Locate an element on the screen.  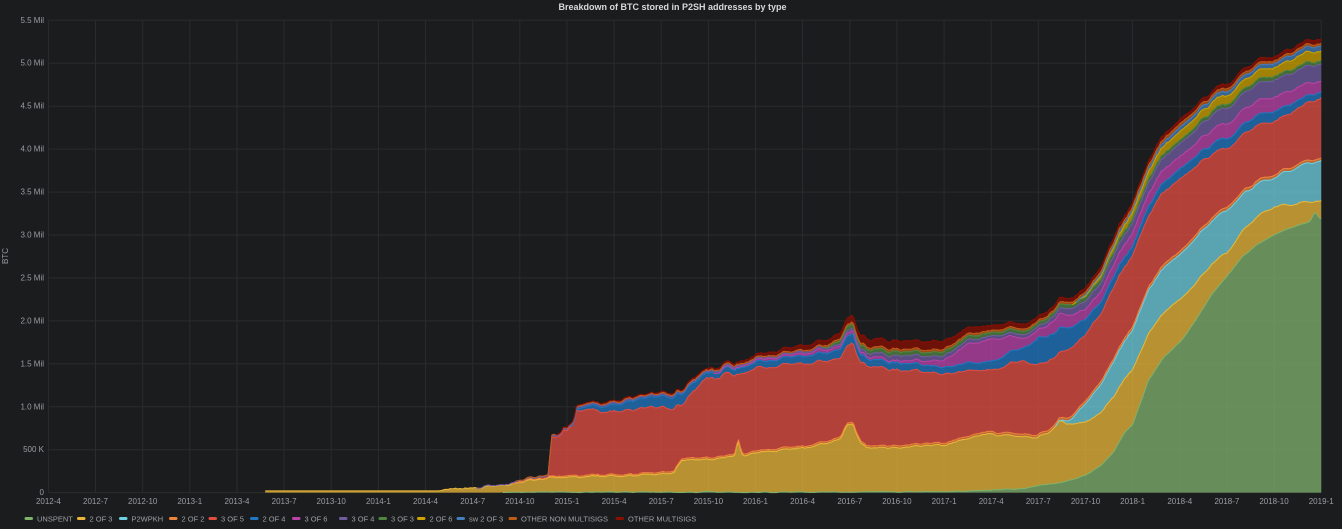
svg-text: P2WPKH is located at coordinates (148, 519).